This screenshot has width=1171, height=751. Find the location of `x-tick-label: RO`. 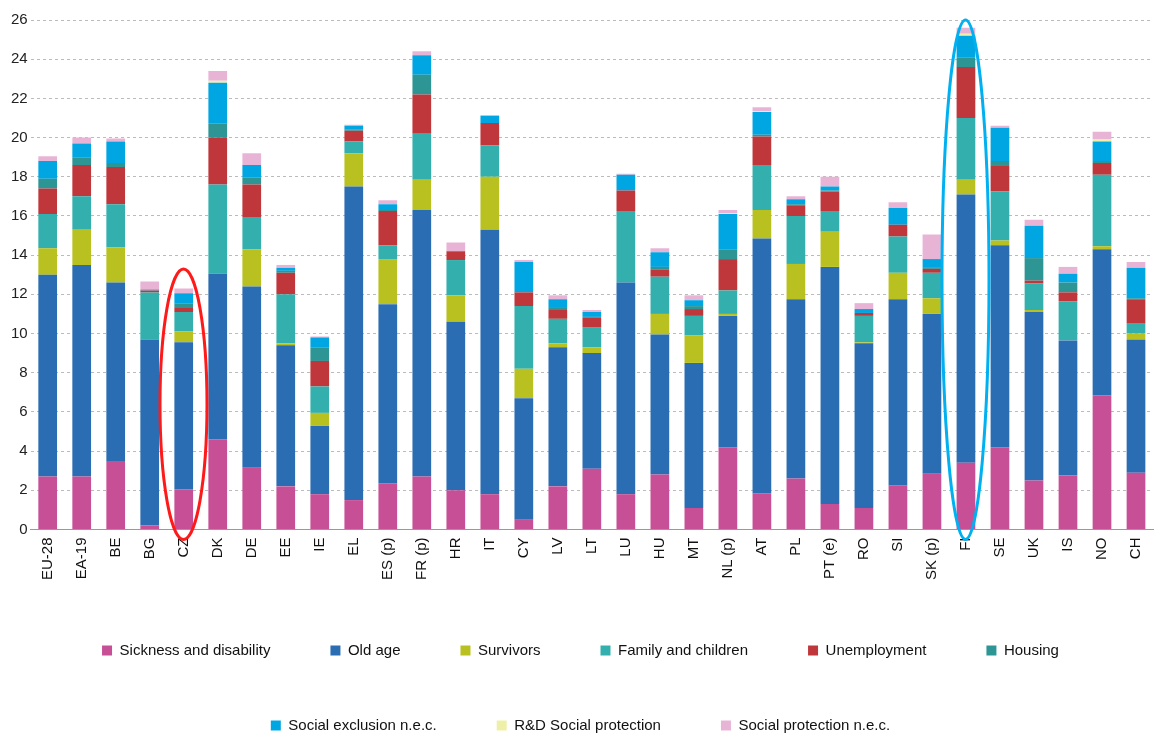

x-tick-label: RO is located at coordinates (863, 548).